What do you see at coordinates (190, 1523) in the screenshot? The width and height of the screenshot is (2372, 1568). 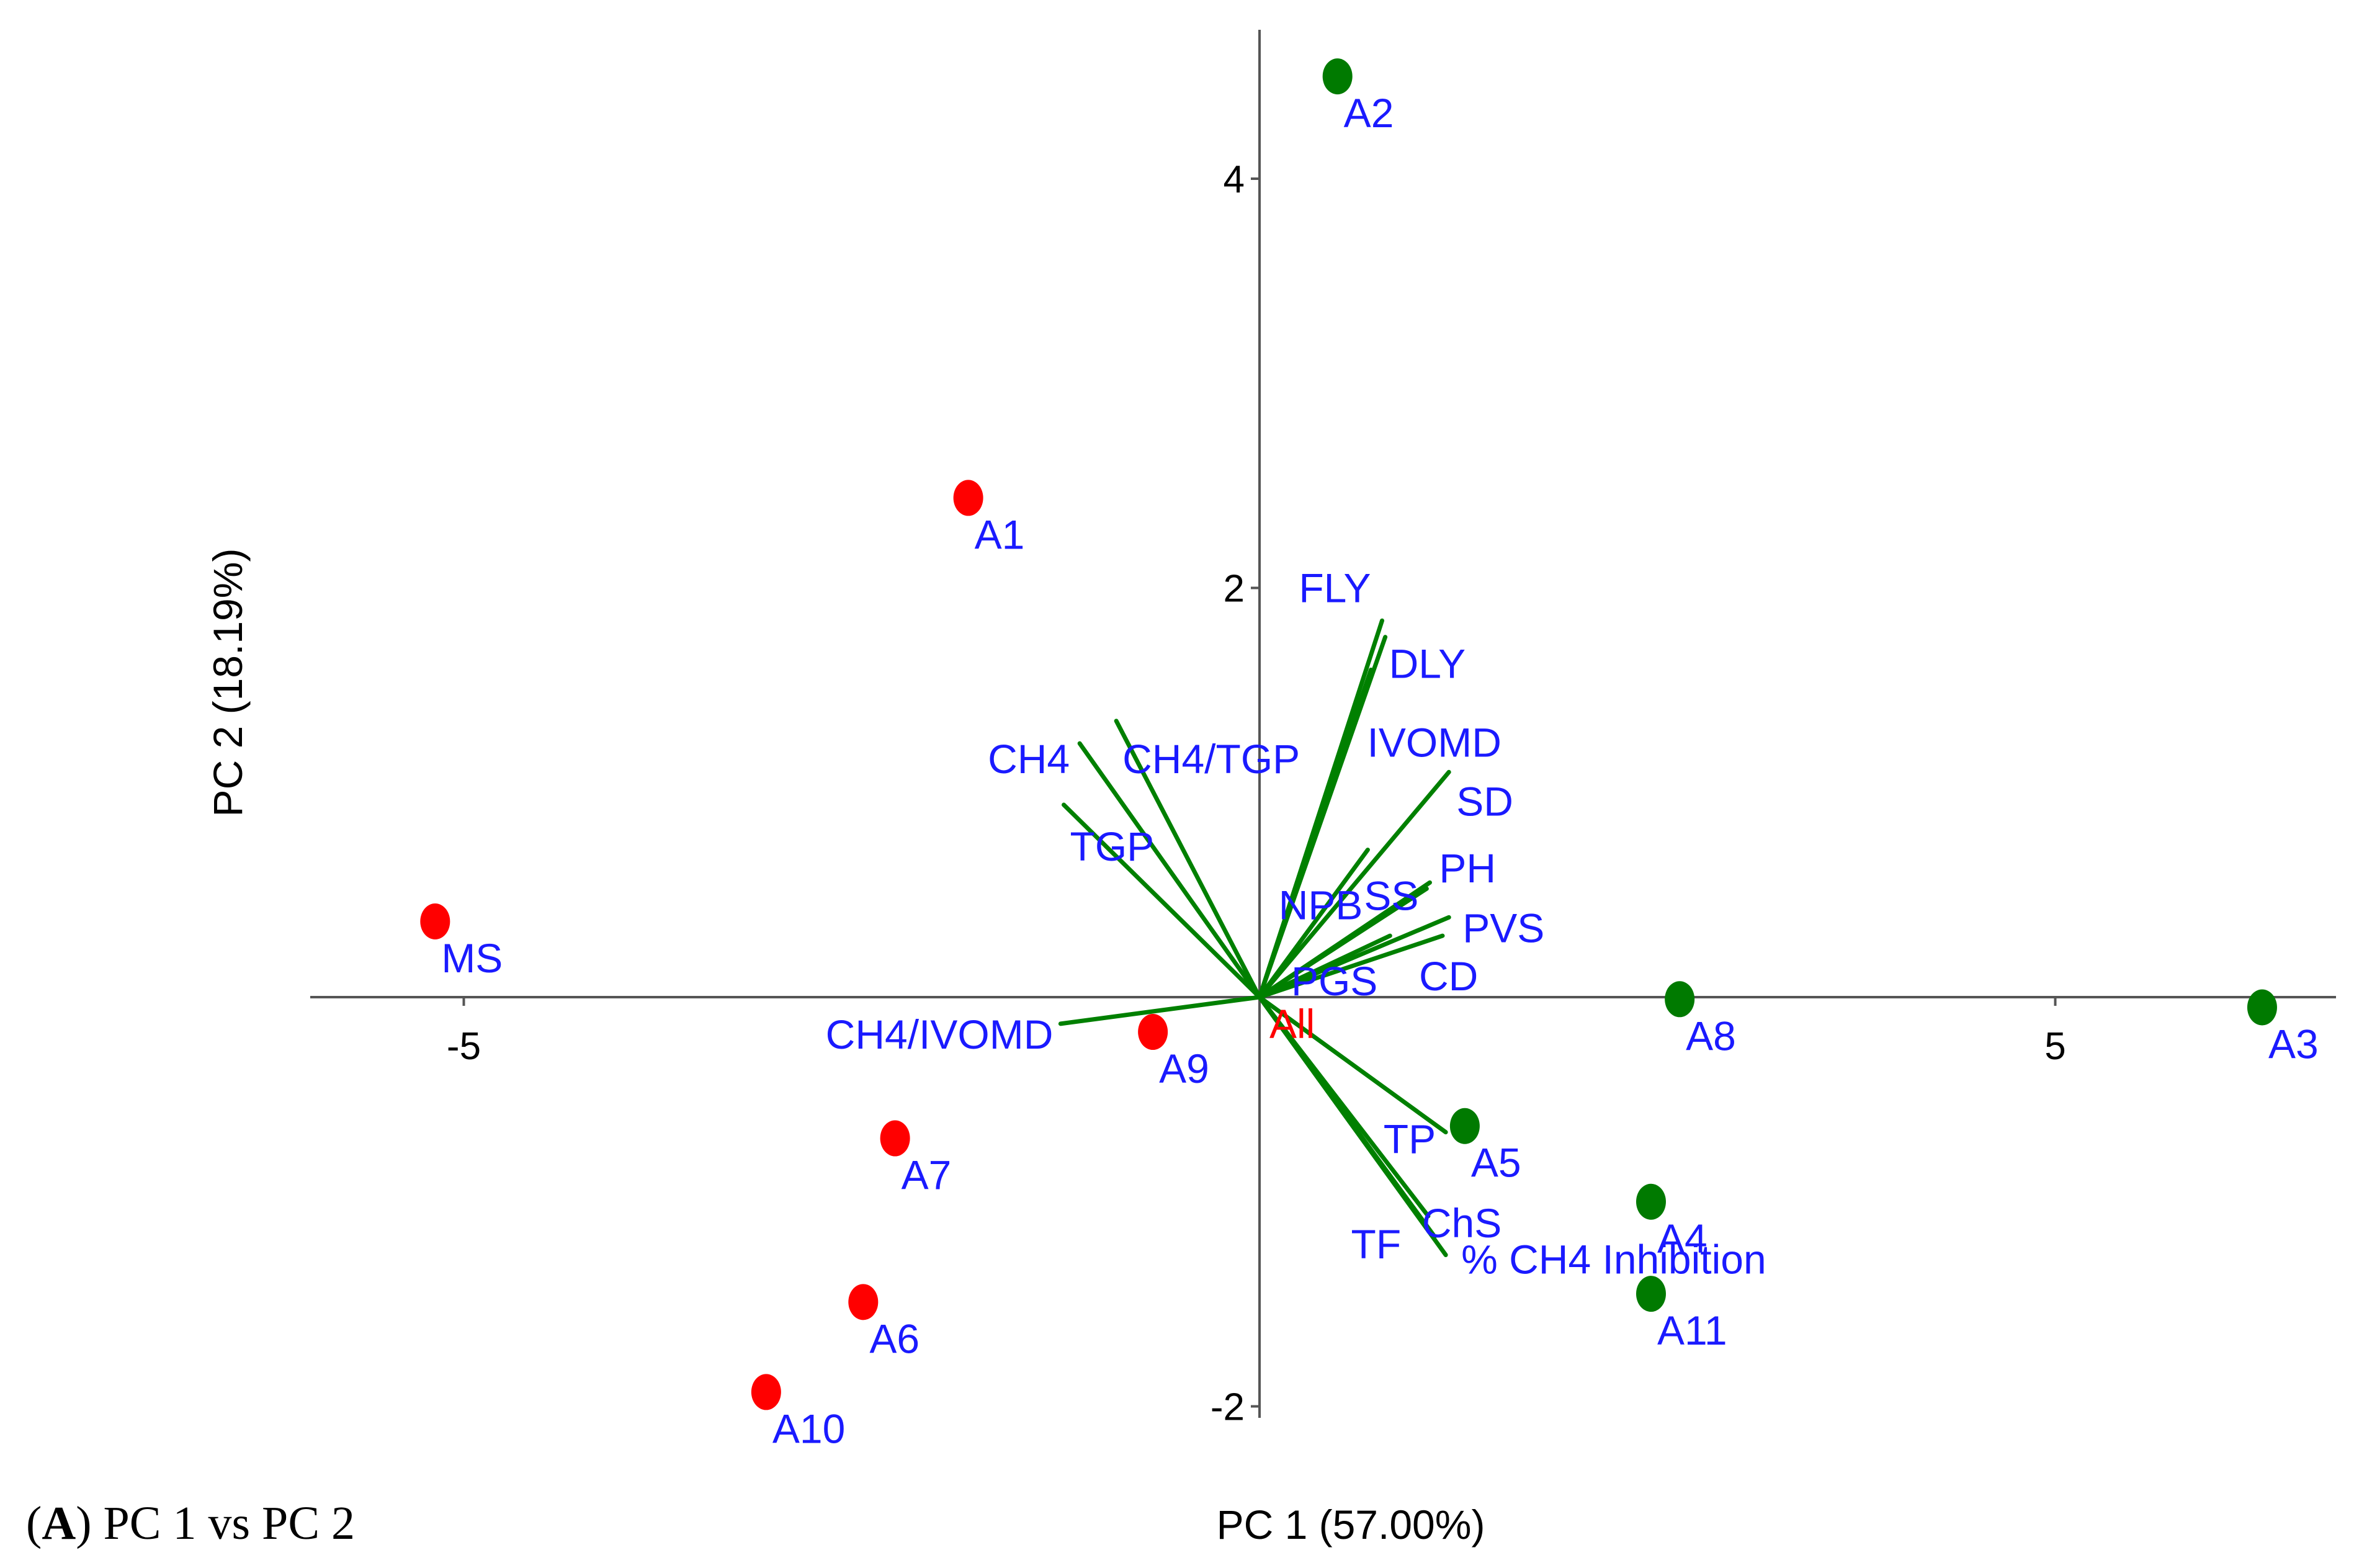 I see `figure-caption: (A) PC 1 vs PC 2` at bounding box center [190, 1523].